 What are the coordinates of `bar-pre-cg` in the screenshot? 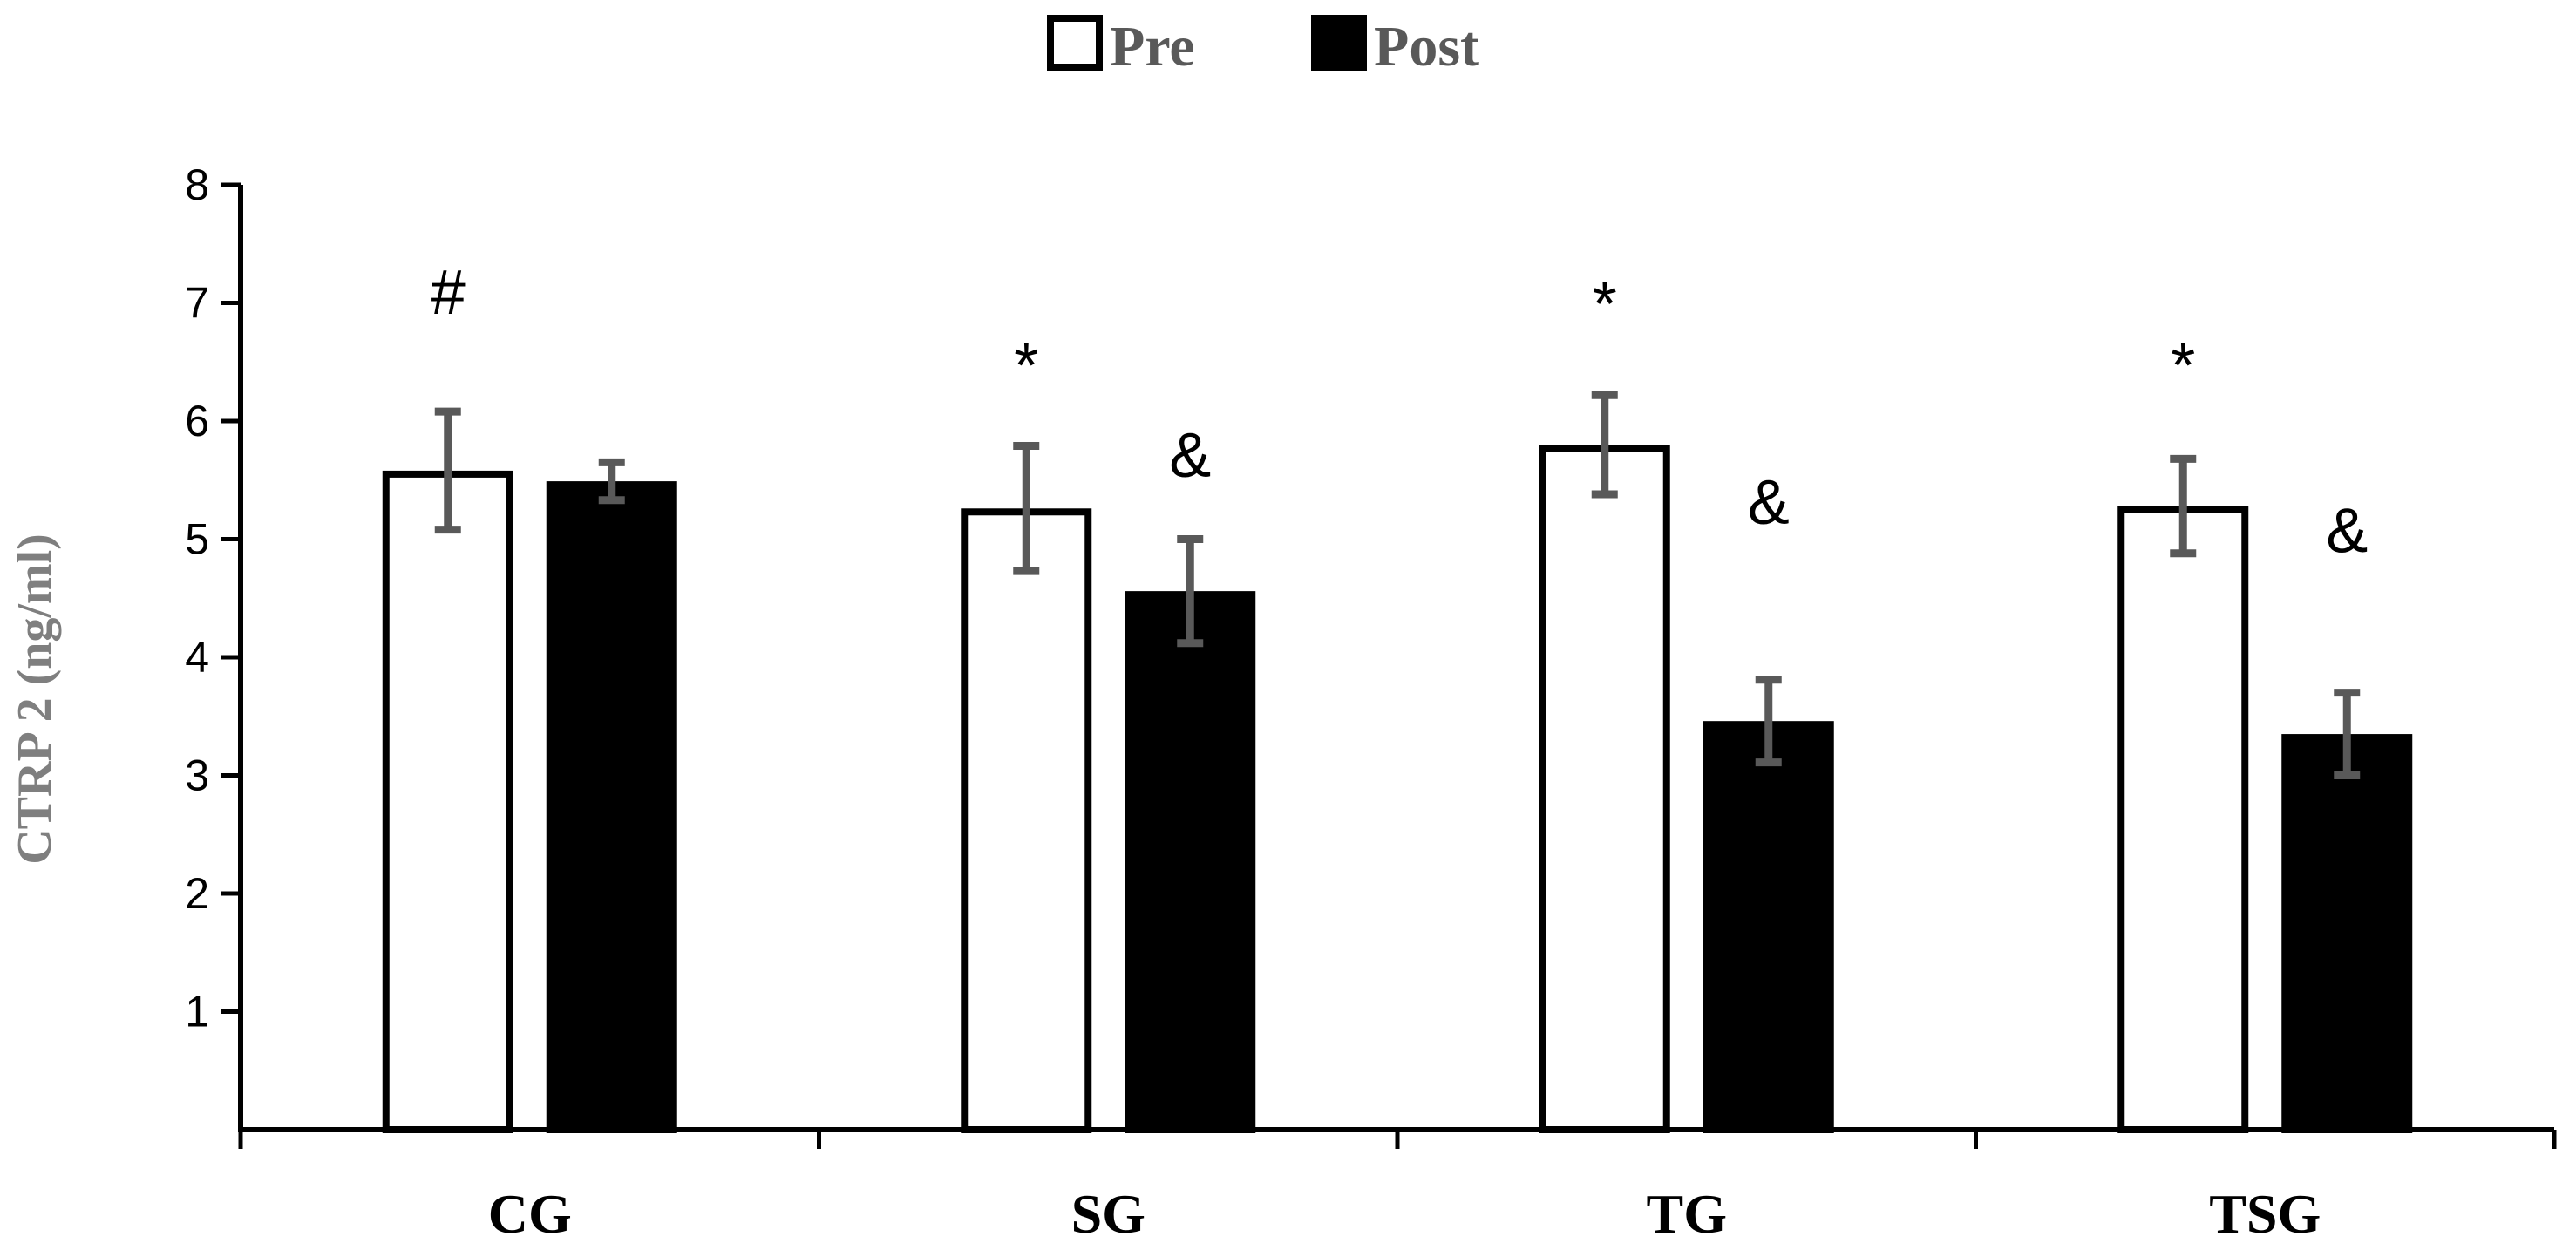 It's located at (448, 801).